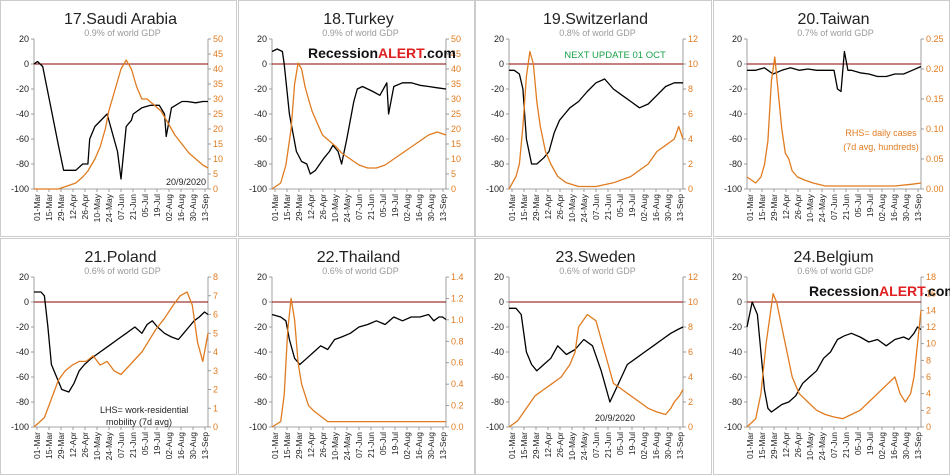  I want to click on right-tick-label: 5, so click(453, 174).